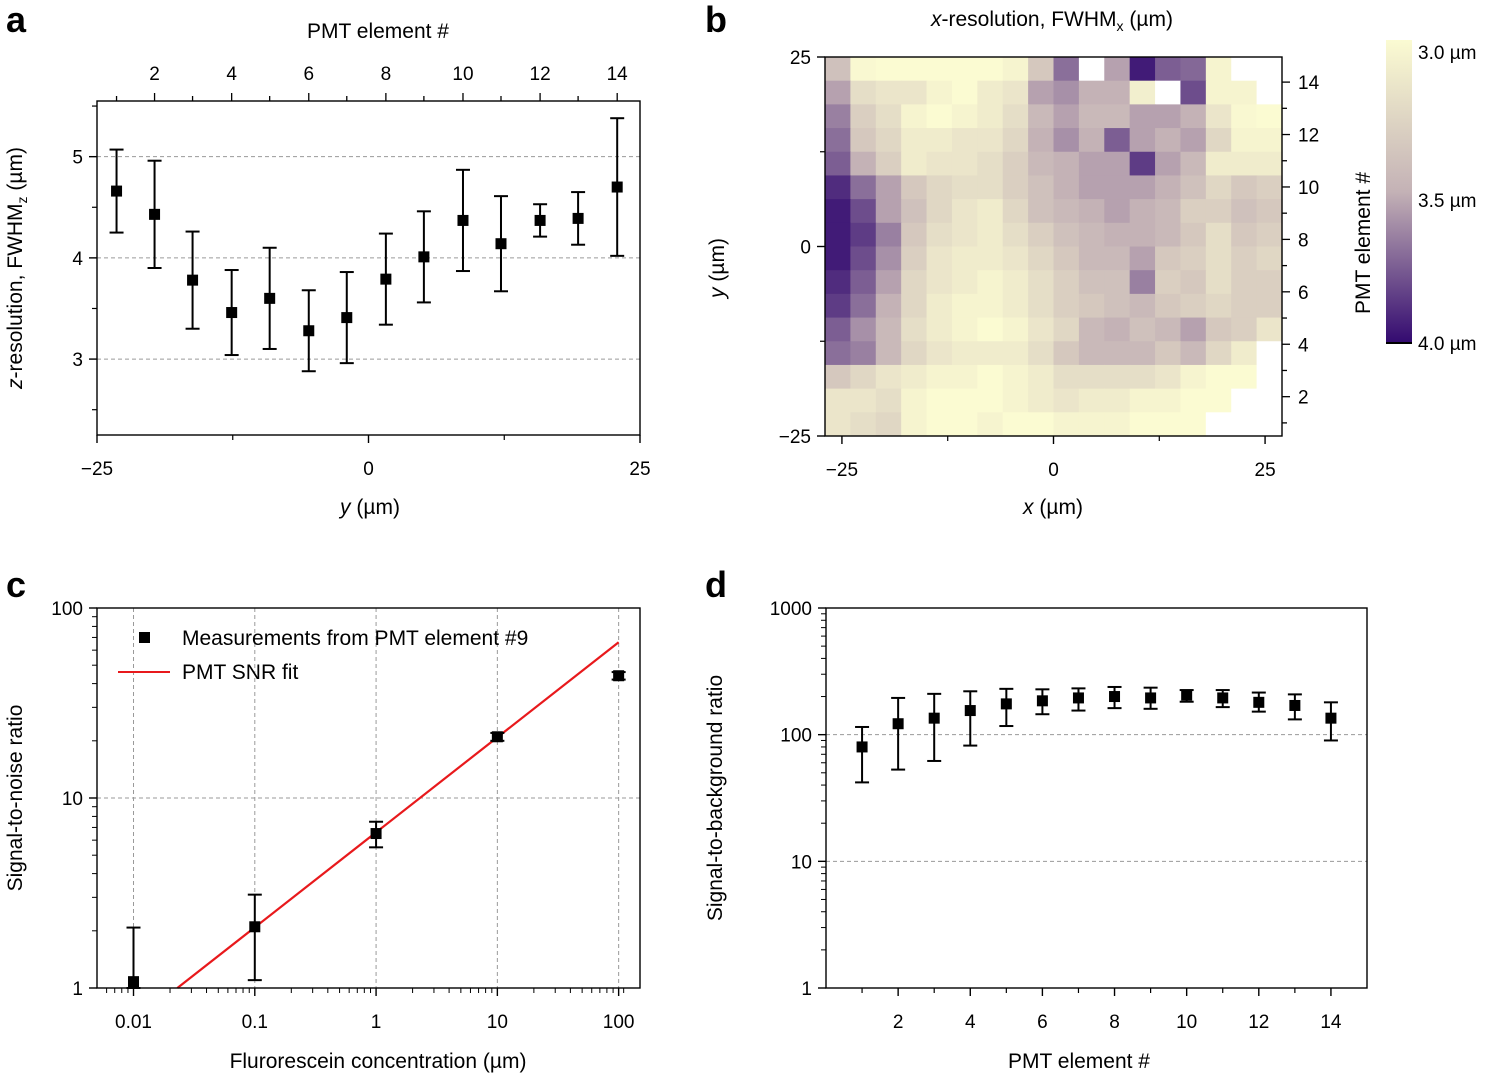 The image size is (1495, 1078). I want to click on c-fit-line-group, so click(398, 815).